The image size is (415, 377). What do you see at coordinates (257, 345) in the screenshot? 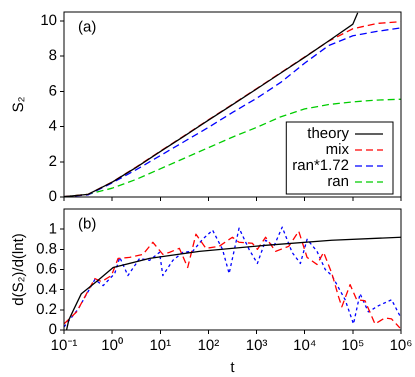
I see `x-tick-label: 10³` at bounding box center [257, 345].